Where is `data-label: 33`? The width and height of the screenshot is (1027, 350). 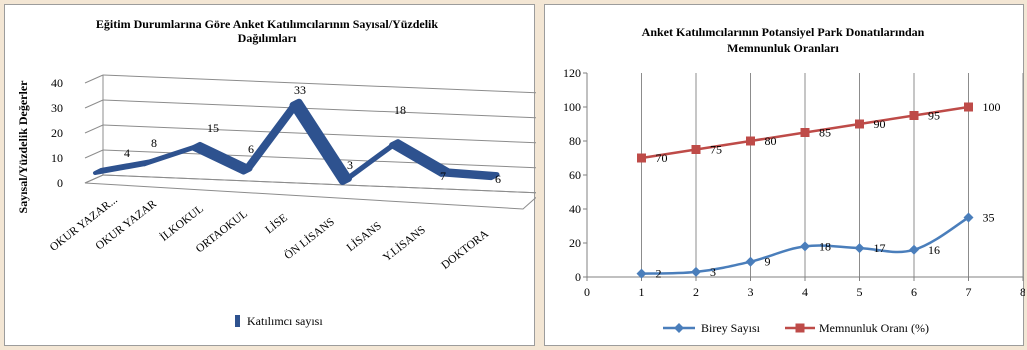
data-label: 33 is located at coordinates (300, 90).